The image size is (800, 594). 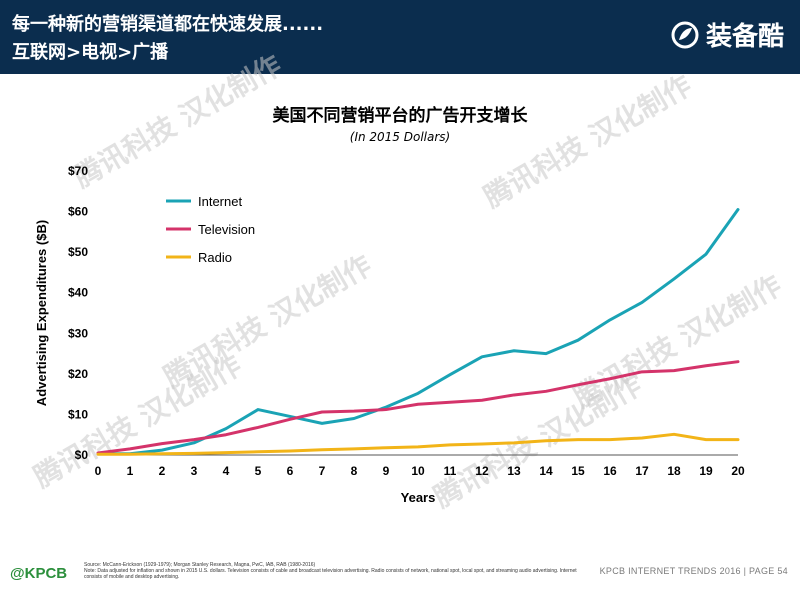 I want to click on page-footer: KPCB INTERNET TRENDS 2016 | PAGE 54, so click(x=693, y=571).